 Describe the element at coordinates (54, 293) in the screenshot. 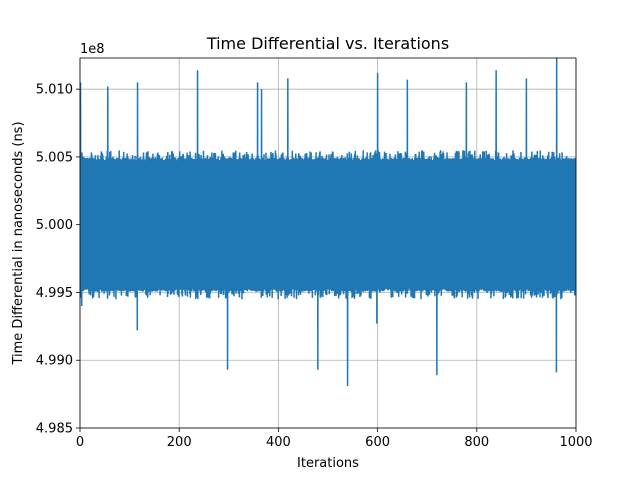

I see `y-tick-label: 4.995` at that location.